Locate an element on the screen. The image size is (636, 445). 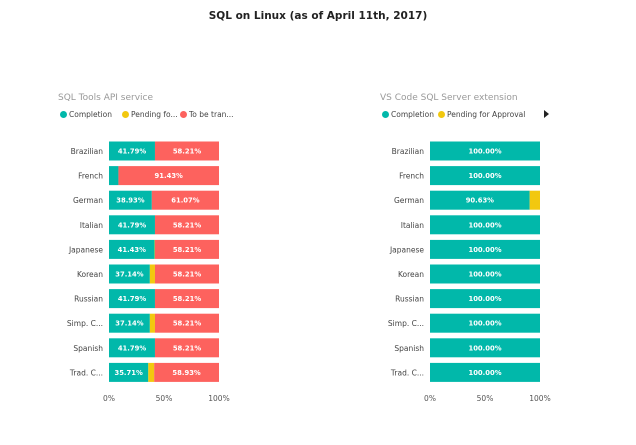
data-label: 90.63% is located at coordinates (480, 201).